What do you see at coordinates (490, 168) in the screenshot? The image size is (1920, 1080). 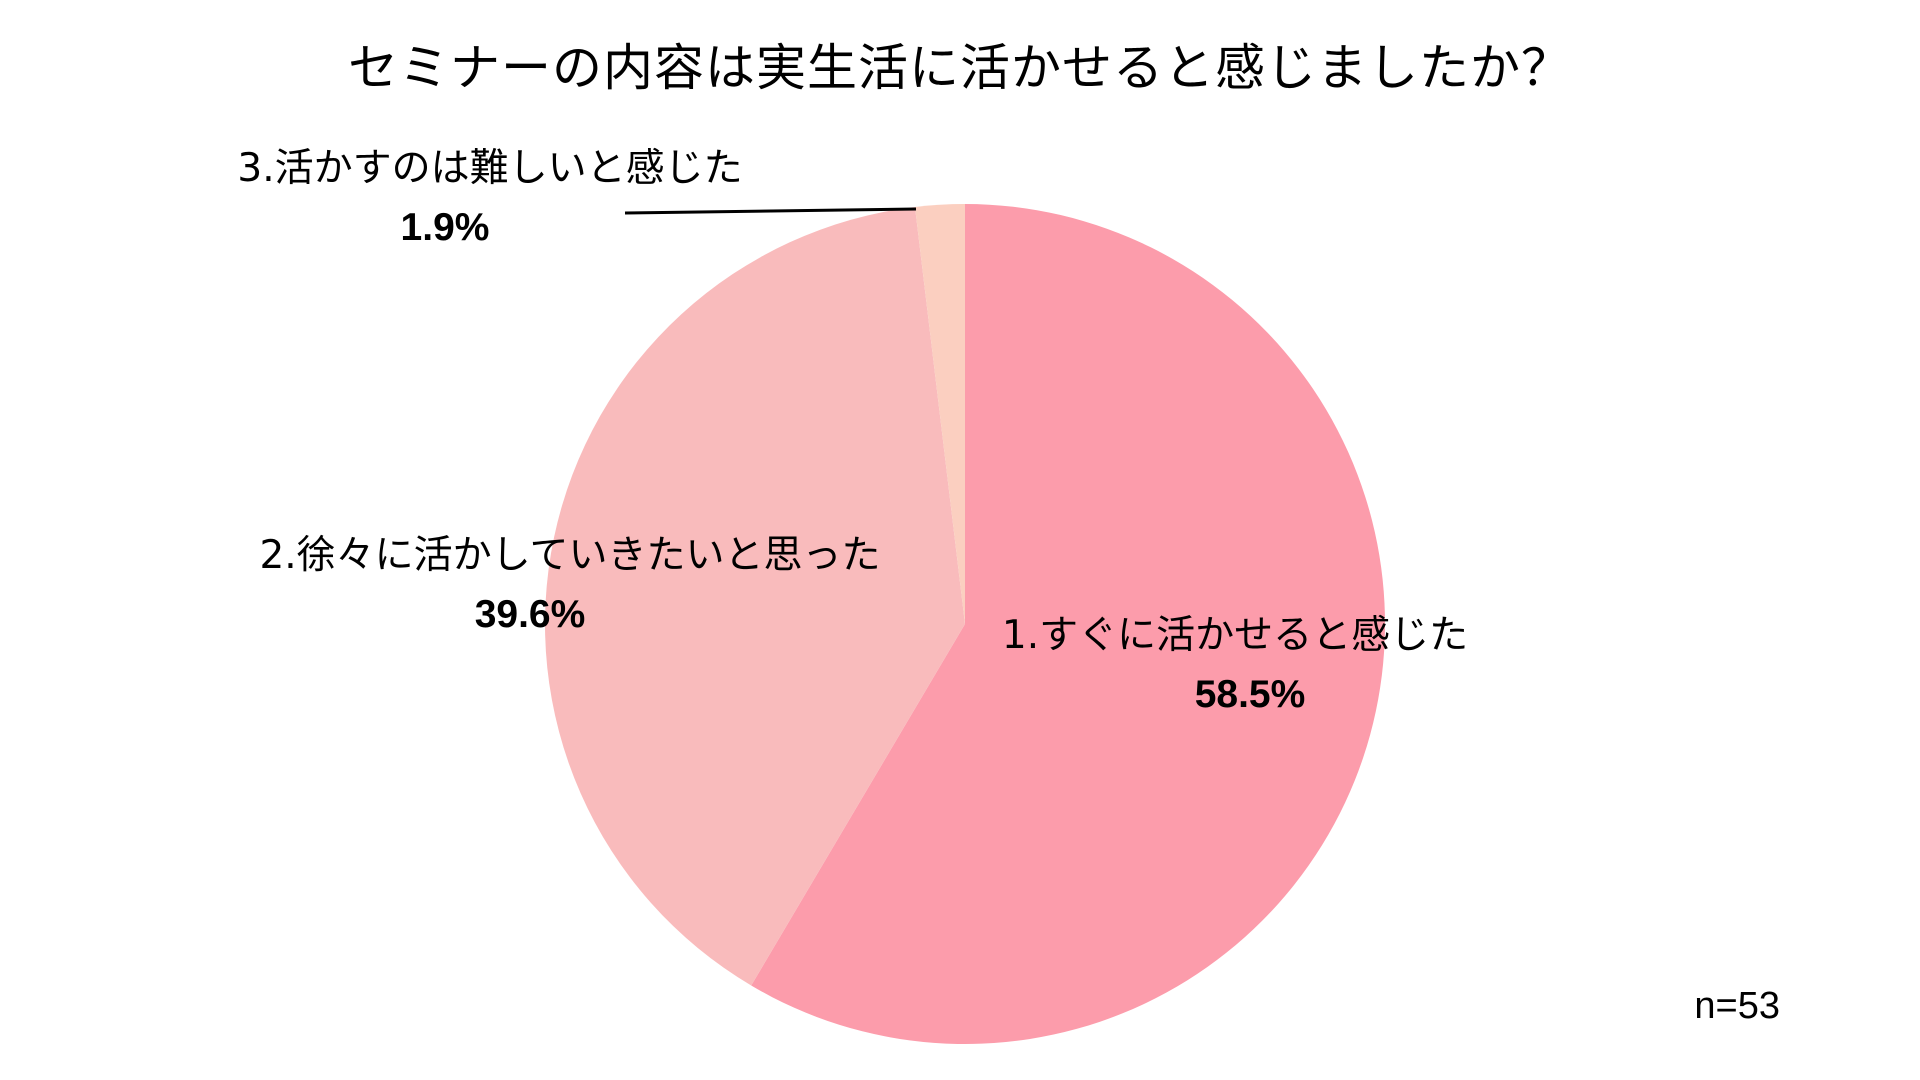 I see `slice-3-name: 3.活かすのは難しいと感じた` at bounding box center [490, 168].